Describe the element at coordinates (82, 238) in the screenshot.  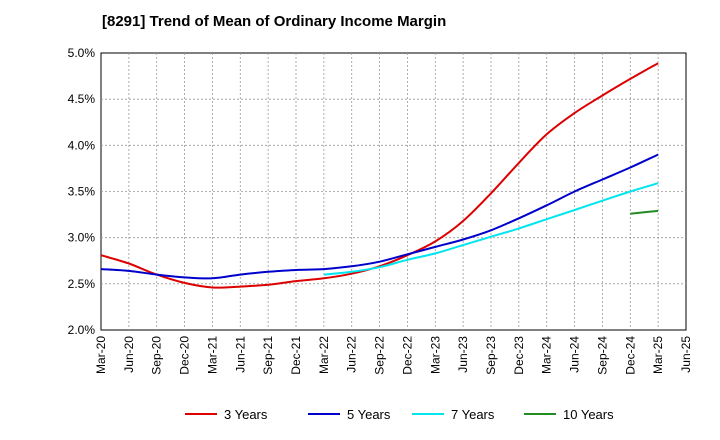
I see `y-tick-label: 3.0%` at that location.